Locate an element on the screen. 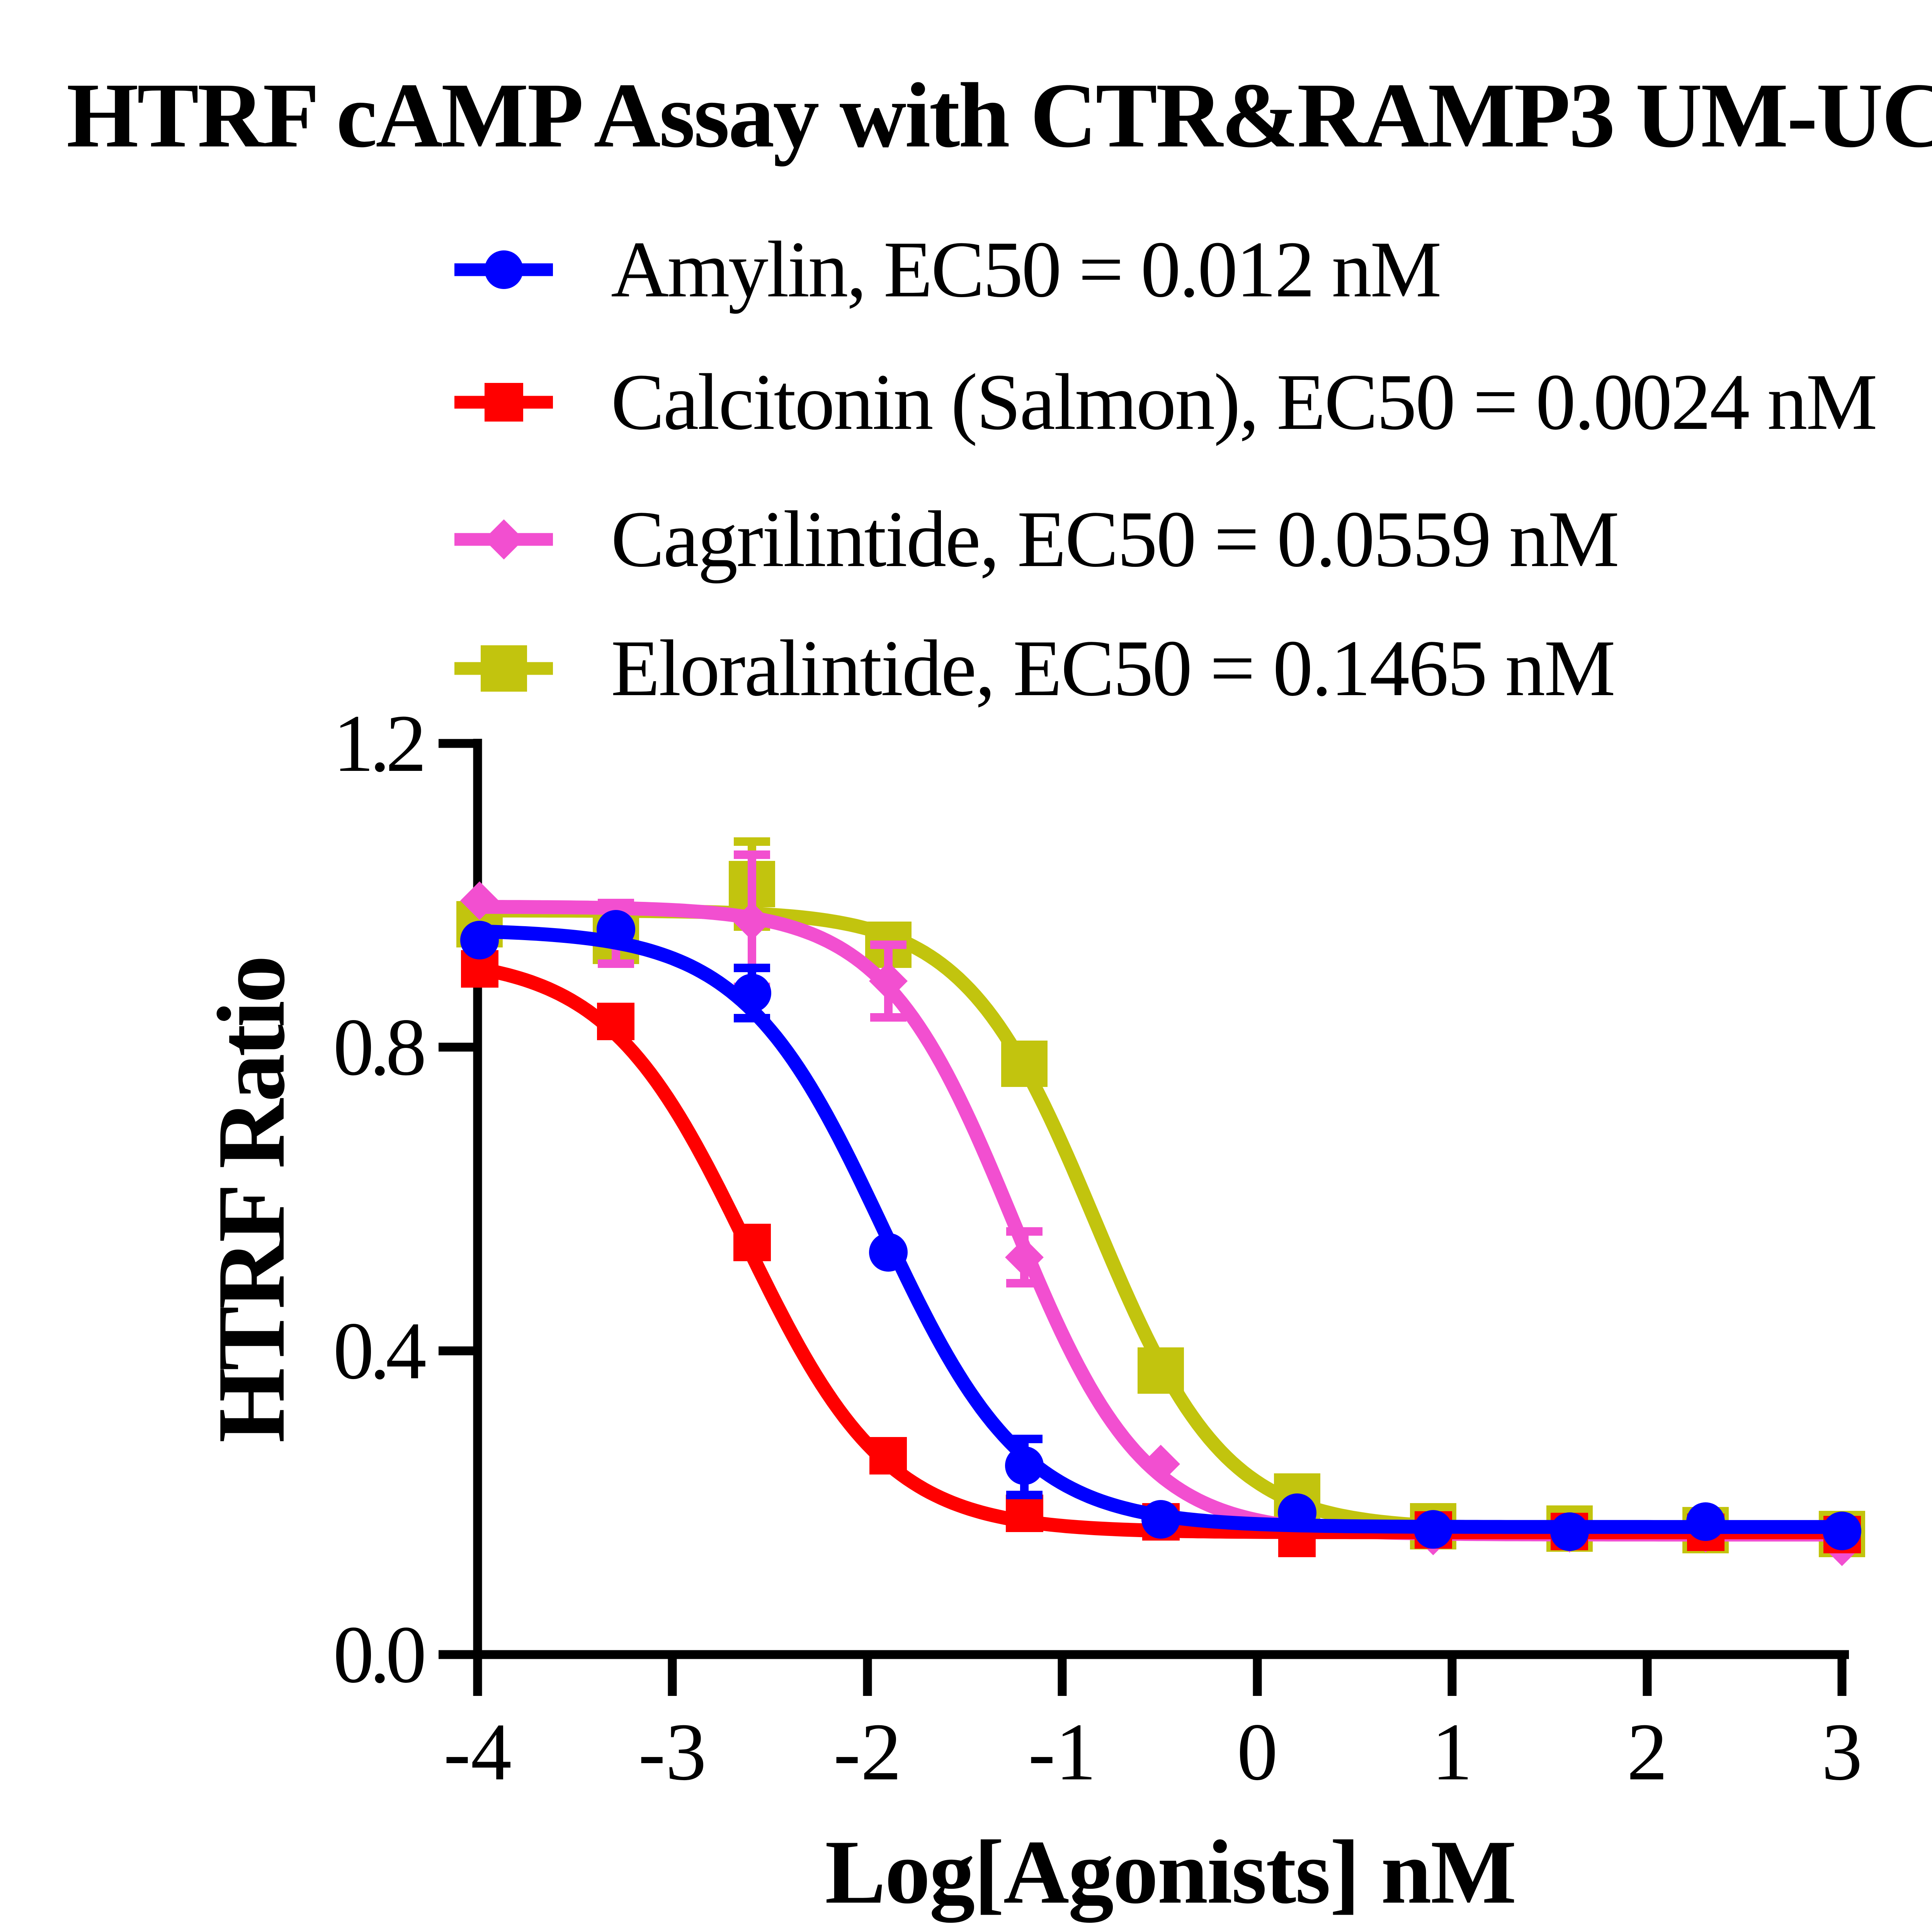 The image size is (1932, 1932). svg-text: -1 is located at coordinates (1063, 1752).